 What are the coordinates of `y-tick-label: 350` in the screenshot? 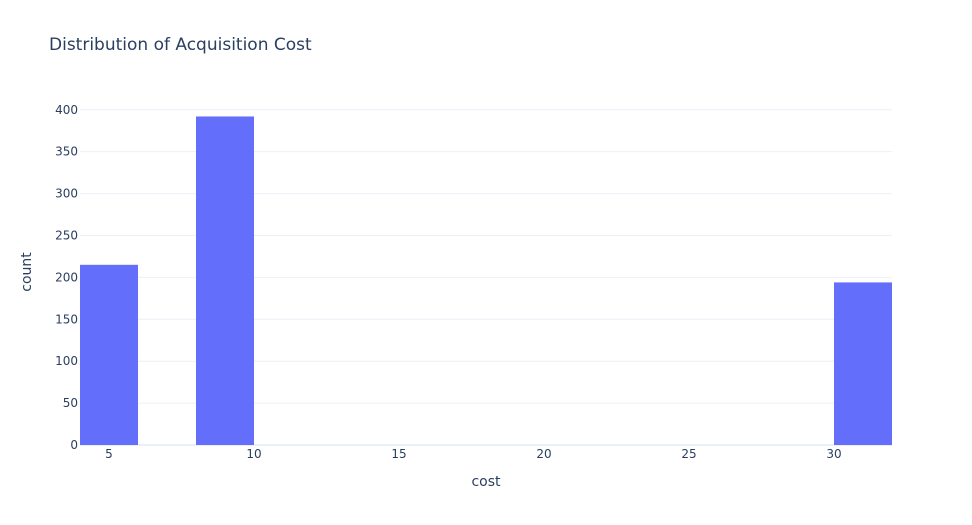 It's located at (66, 152).